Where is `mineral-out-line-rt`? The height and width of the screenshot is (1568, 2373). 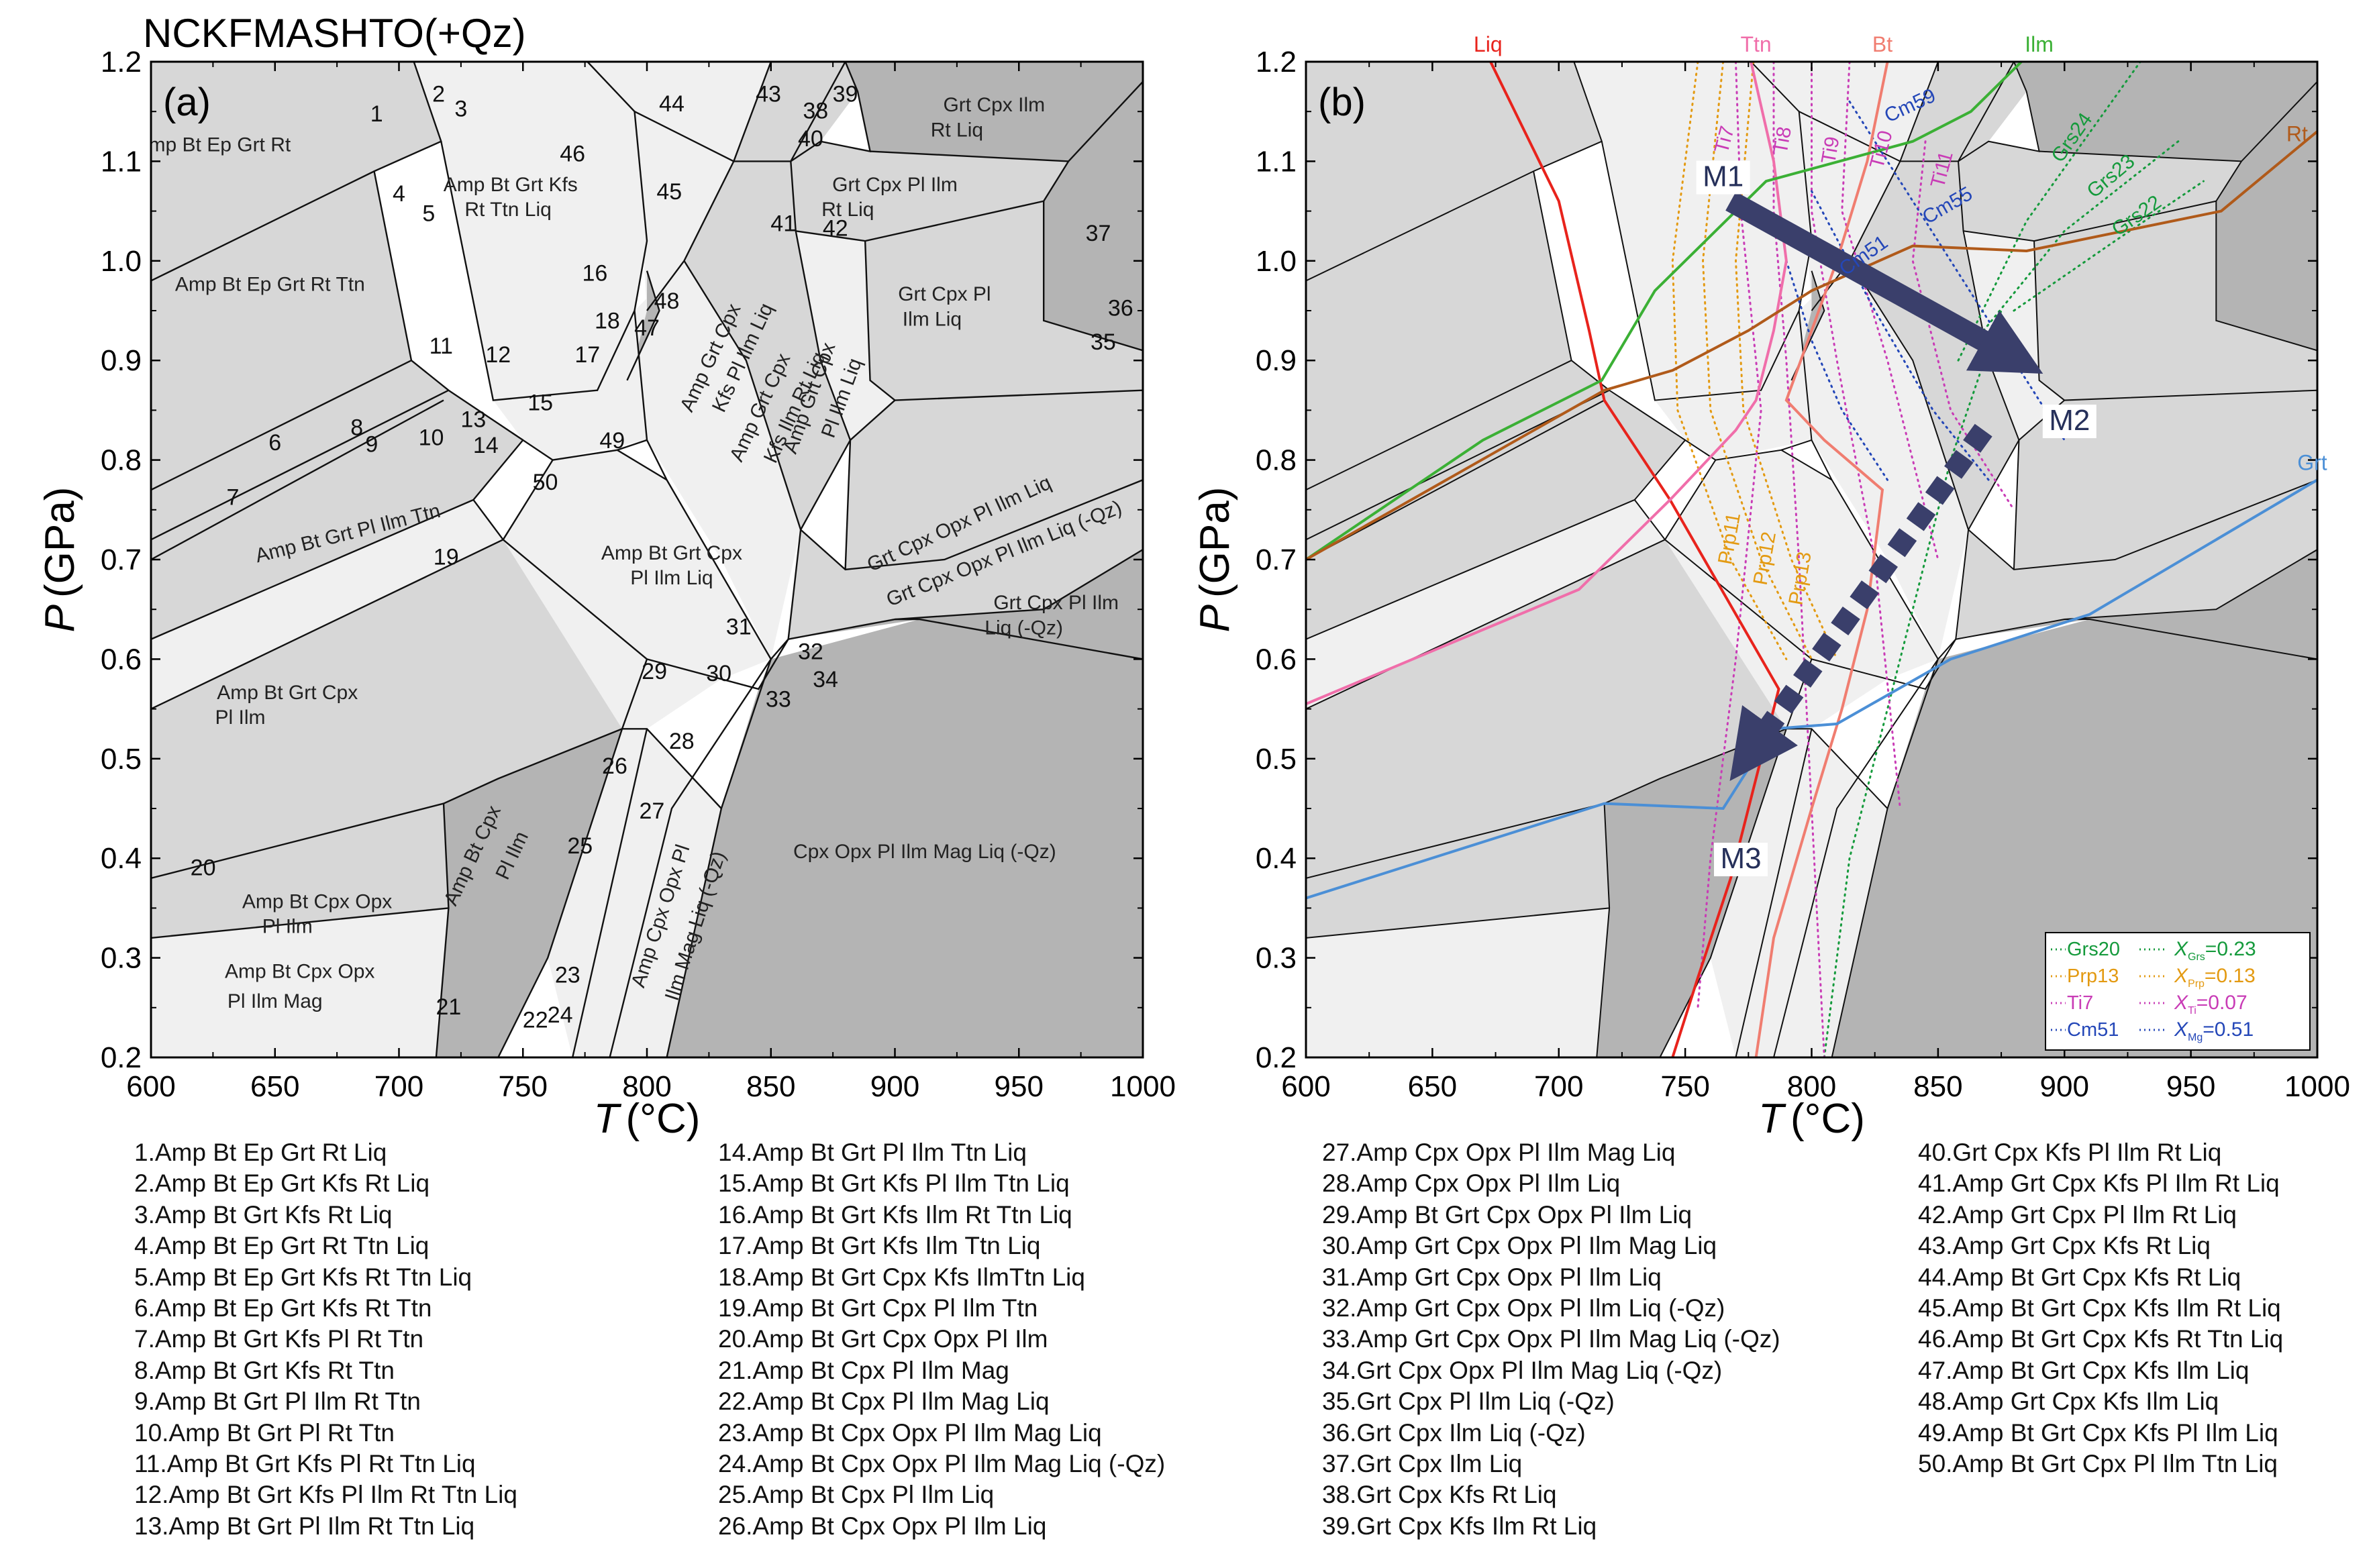
mineral-out-line-rt is located at coordinates (1811, 345).